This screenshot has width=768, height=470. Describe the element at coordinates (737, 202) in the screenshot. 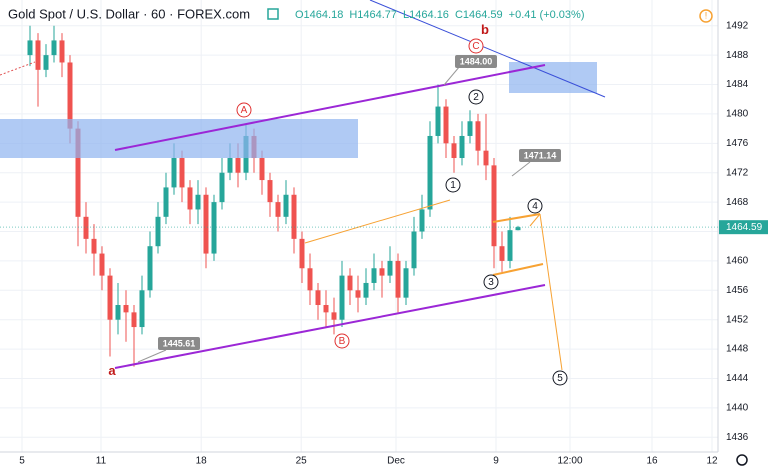

I see `y-tick-label: 1468` at that location.